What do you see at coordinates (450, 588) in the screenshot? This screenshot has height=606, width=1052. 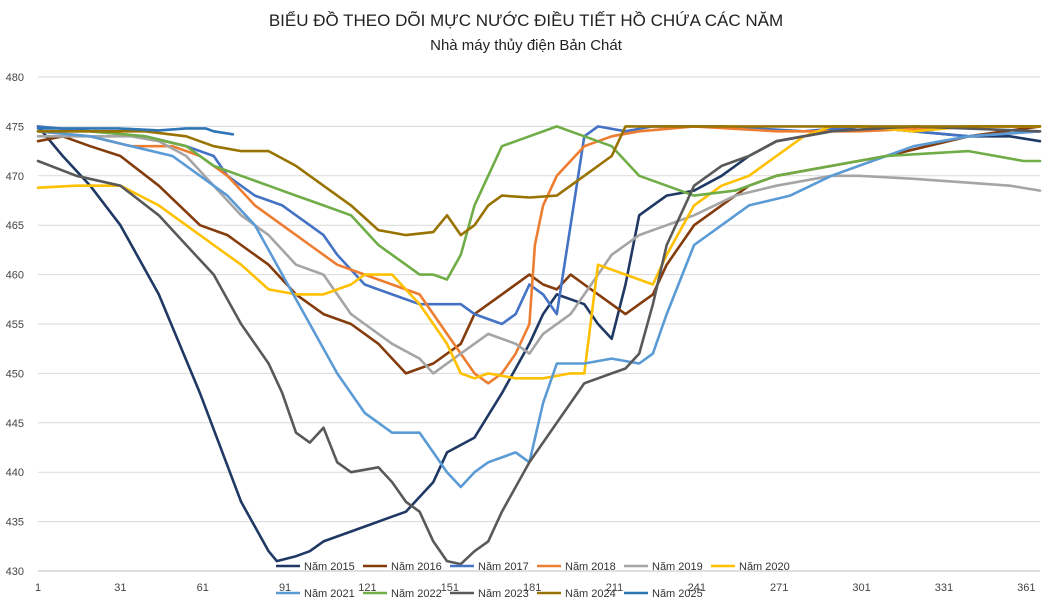 I see `x-tick-label: 151` at bounding box center [450, 588].